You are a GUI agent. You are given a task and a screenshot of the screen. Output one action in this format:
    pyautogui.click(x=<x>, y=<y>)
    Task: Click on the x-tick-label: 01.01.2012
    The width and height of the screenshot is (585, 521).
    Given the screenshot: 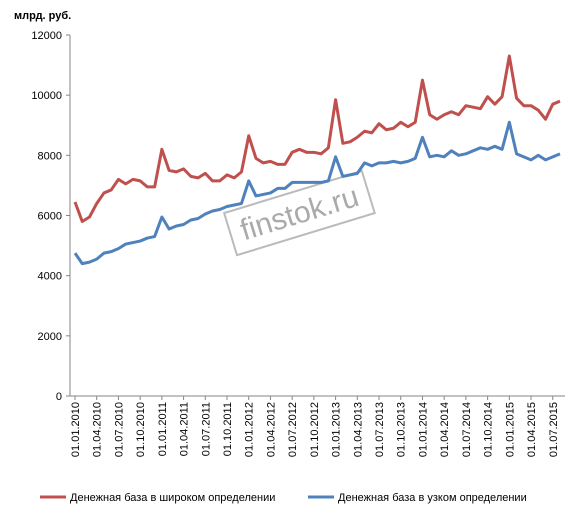 What is the action you would take?
    pyautogui.click(x=250, y=429)
    